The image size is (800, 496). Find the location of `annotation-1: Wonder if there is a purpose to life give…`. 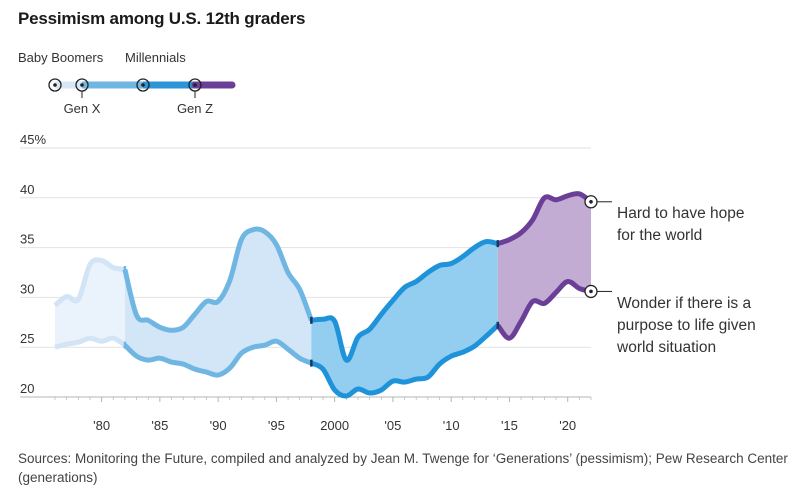

annotation-1: Wonder if there is a purpose to life give… is located at coordinates (686, 325).